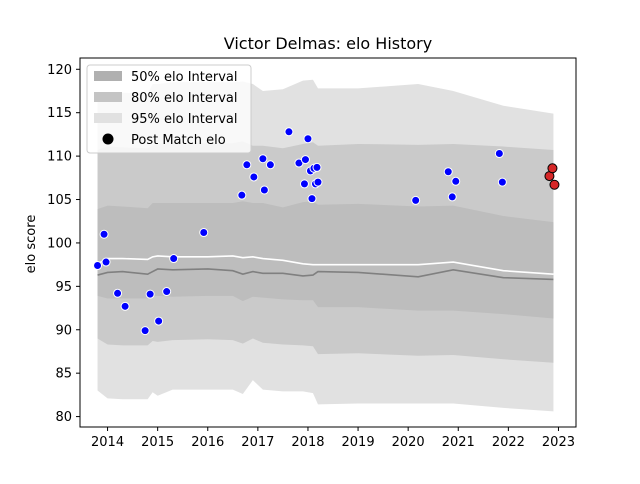  I want to click on chart-title: Victor Delmas: elo History, so click(328, 43).